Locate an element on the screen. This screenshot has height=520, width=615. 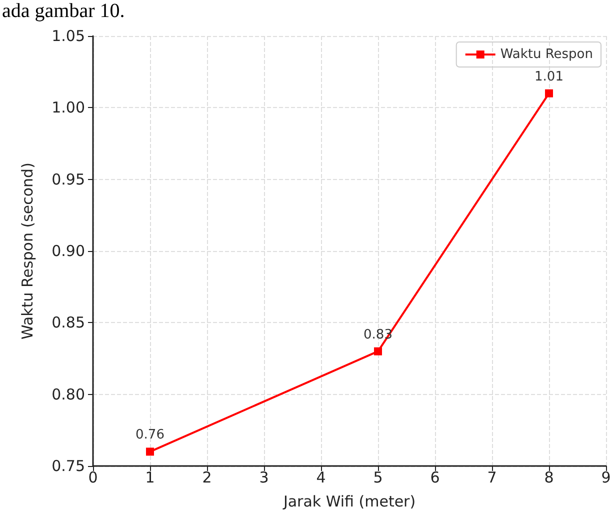
y-tick-label: 0.75 is located at coordinates (68, 466).